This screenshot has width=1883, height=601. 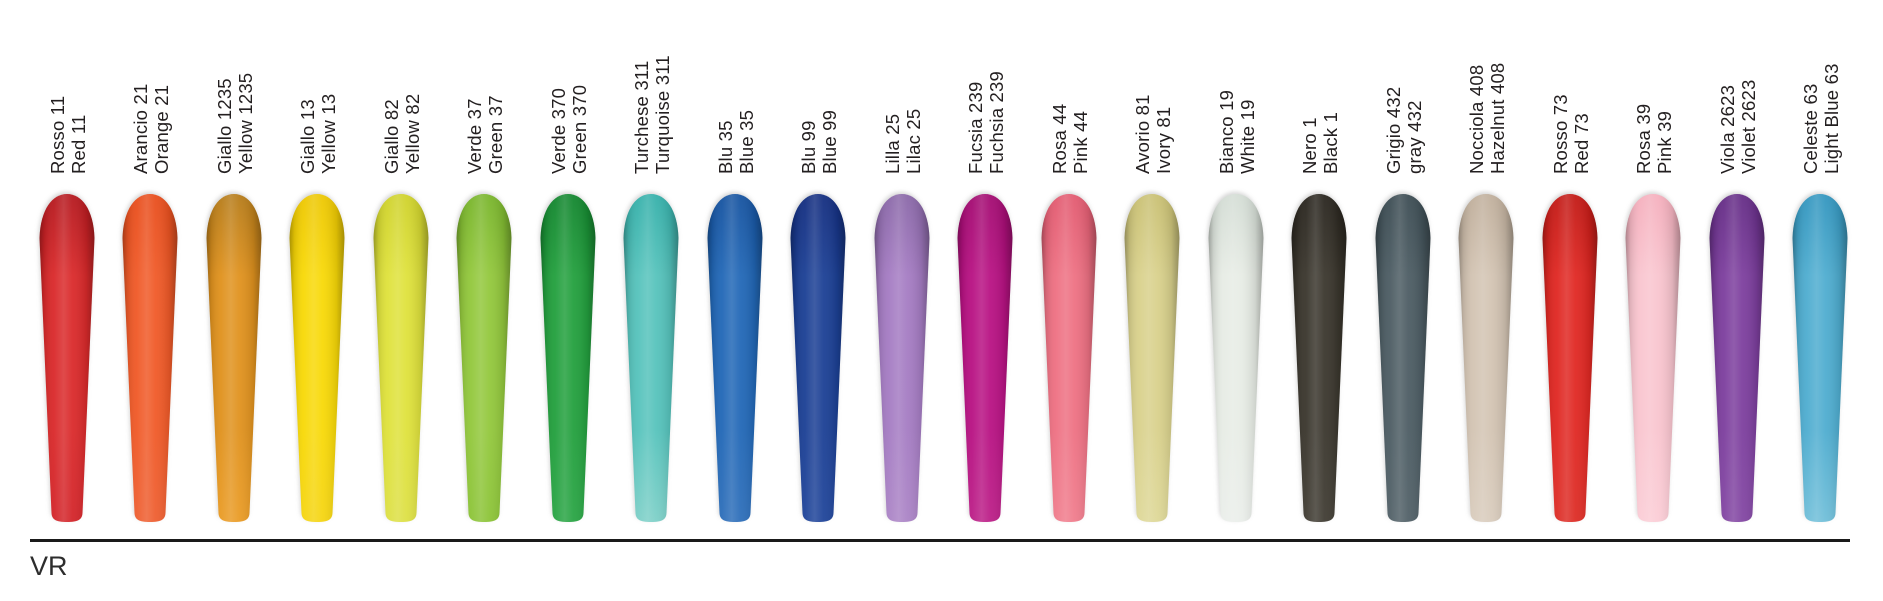 I want to click on swatch-label: Arancio 21 Orange 21, so click(x=151, y=129).